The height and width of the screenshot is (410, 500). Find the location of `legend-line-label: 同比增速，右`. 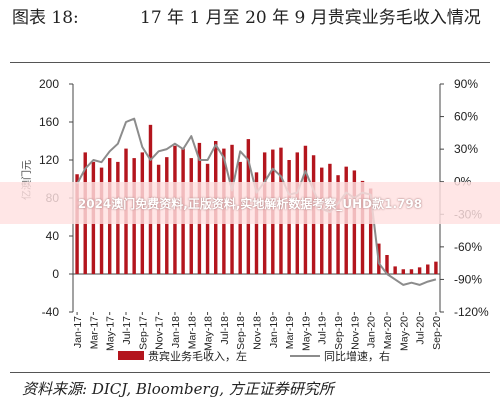

legend-line-label: 同比增速，右 is located at coordinates (357, 356).